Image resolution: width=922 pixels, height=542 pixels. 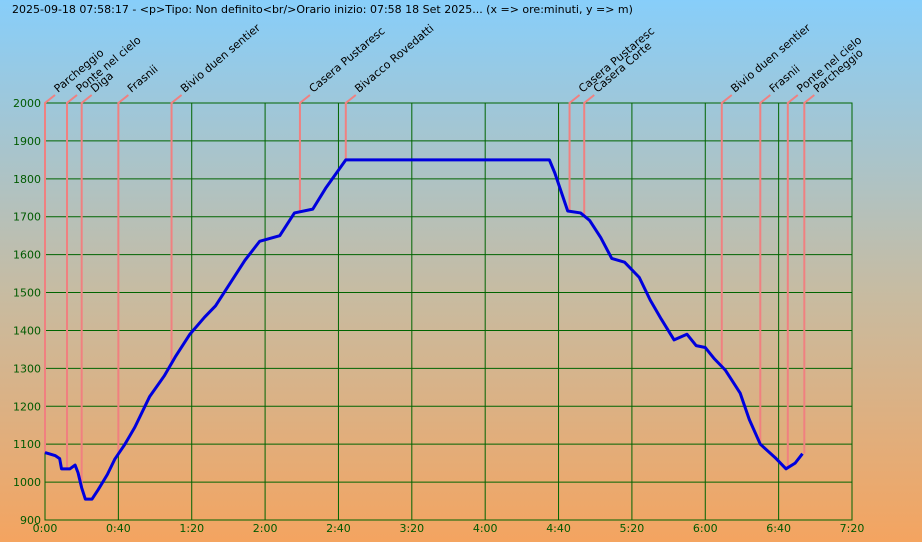 I want to click on waypoint-label: Bivacco Rovedatti, so click(x=394, y=58).